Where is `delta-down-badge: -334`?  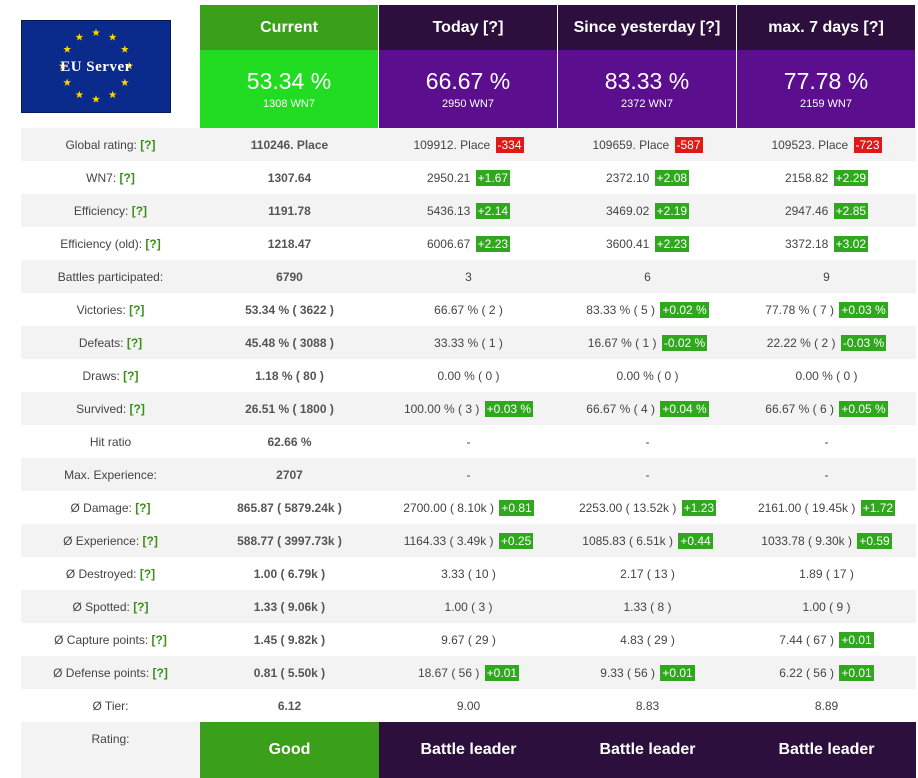
delta-down-badge: -334 is located at coordinates (509, 144).